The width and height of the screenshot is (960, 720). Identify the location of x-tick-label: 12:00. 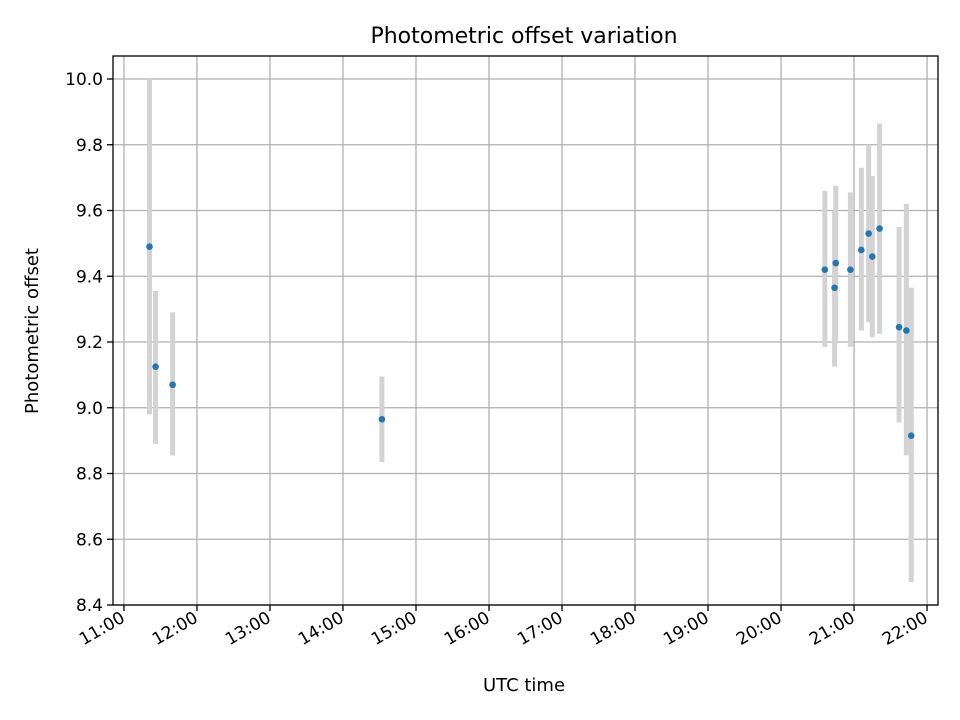
(175, 629).